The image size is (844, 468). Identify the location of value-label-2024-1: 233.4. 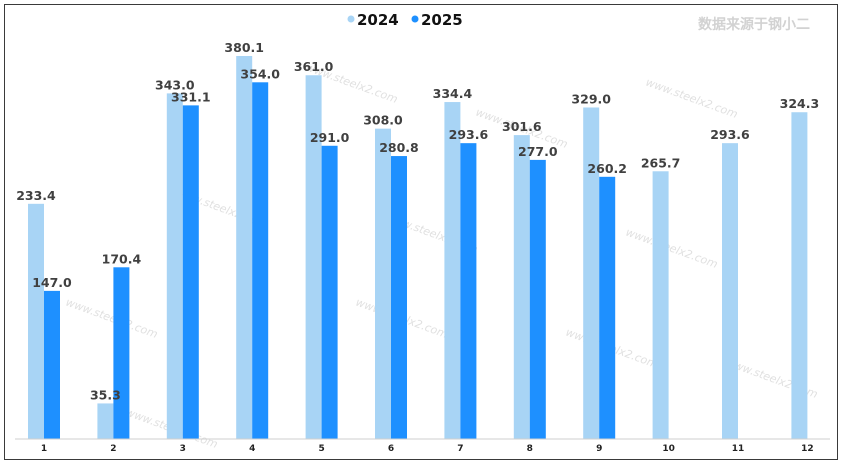
(36, 195).